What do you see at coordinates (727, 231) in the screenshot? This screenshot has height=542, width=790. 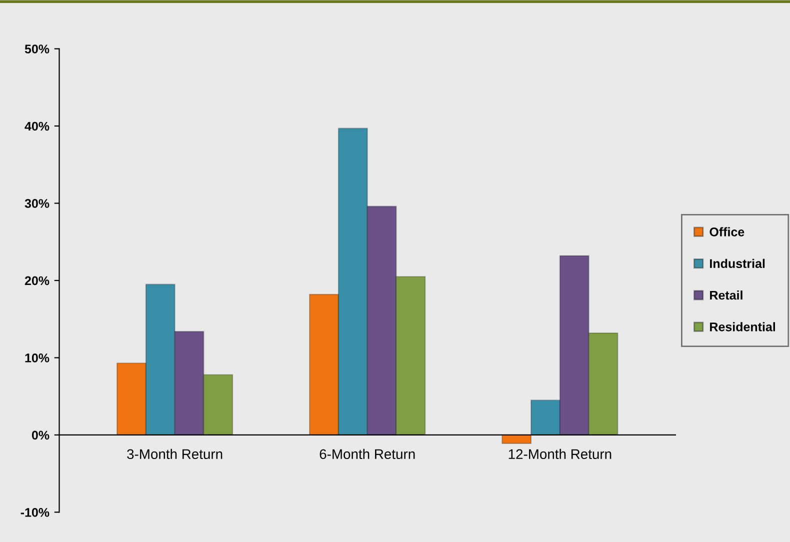 I see `legend-label: Office` at bounding box center [727, 231].